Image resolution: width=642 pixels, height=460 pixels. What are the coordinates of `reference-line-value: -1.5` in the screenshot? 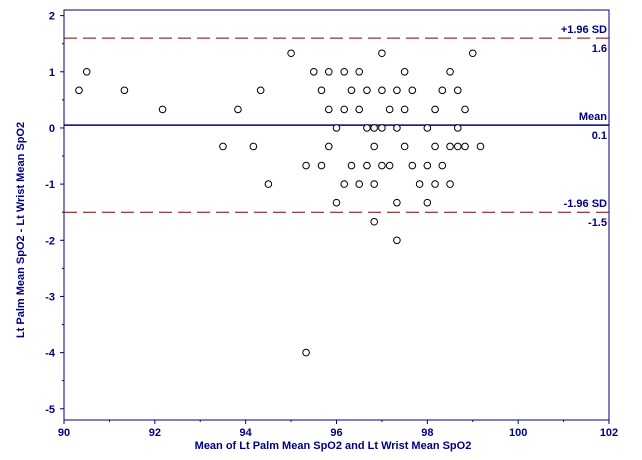 It's located at (597, 223).